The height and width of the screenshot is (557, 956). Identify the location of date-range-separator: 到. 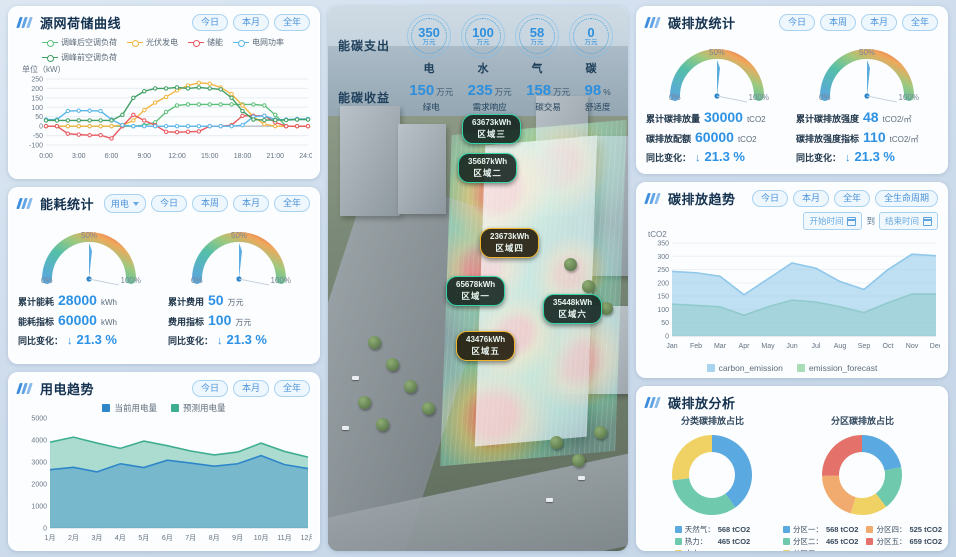
(870, 221).